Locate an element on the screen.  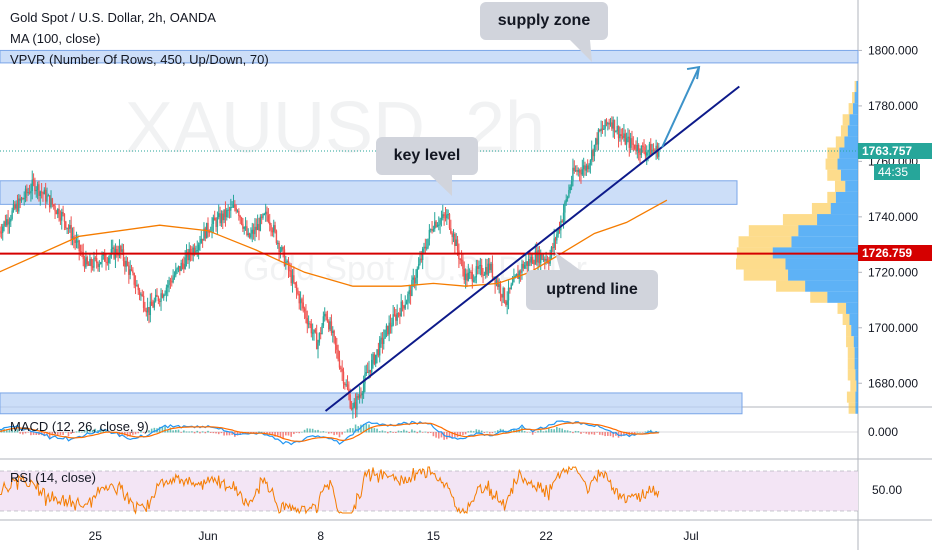
vp-up-bar is located at coordinates (856, 353).